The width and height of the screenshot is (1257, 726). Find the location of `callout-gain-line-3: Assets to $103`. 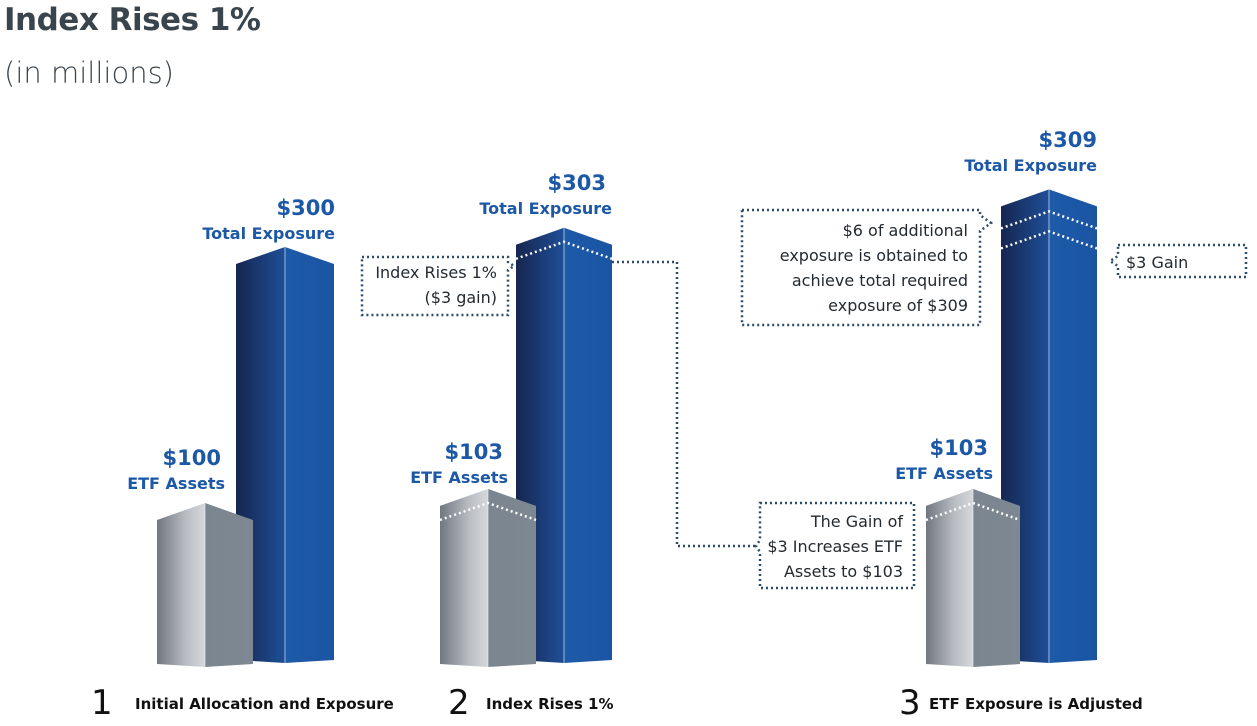

callout-gain-line-3: Assets to $103 is located at coordinates (843, 571).